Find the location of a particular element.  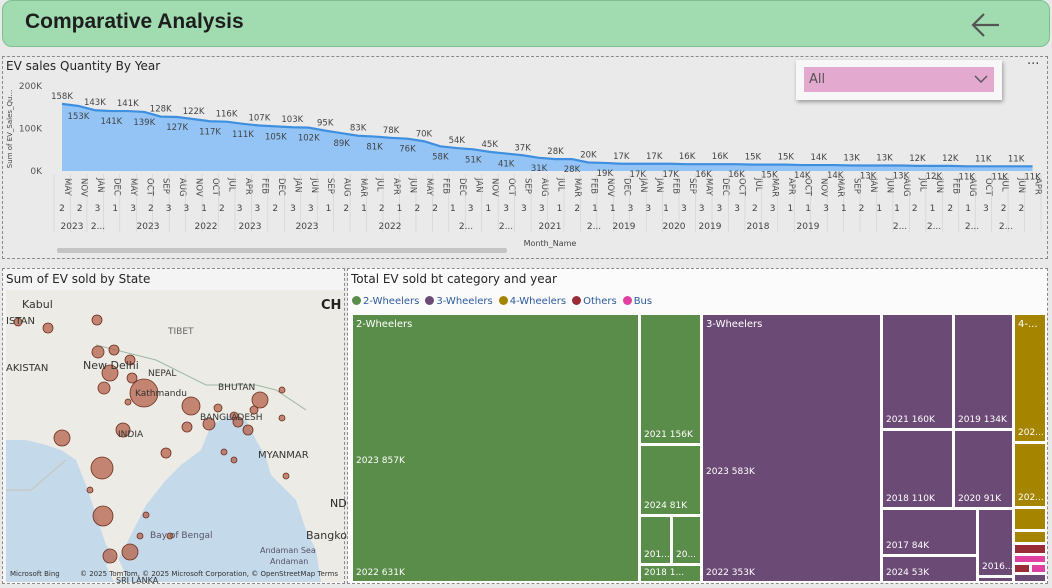

data-label: 20K is located at coordinates (588, 156).